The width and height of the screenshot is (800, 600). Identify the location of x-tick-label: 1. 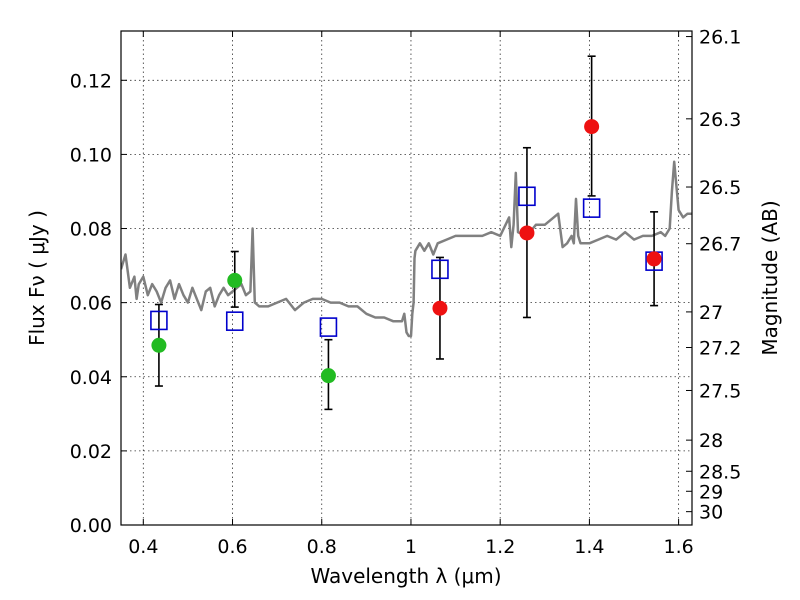
(411, 547).